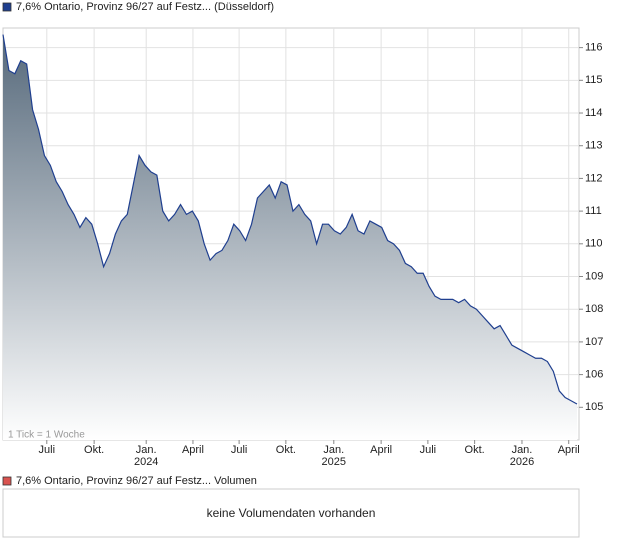 The width and height of the screenshot is (620, 546). What do you see at coordinates (594, 146) in the screenshot?
I see `y-tick-label: 113` at bounding box center [594, 146].